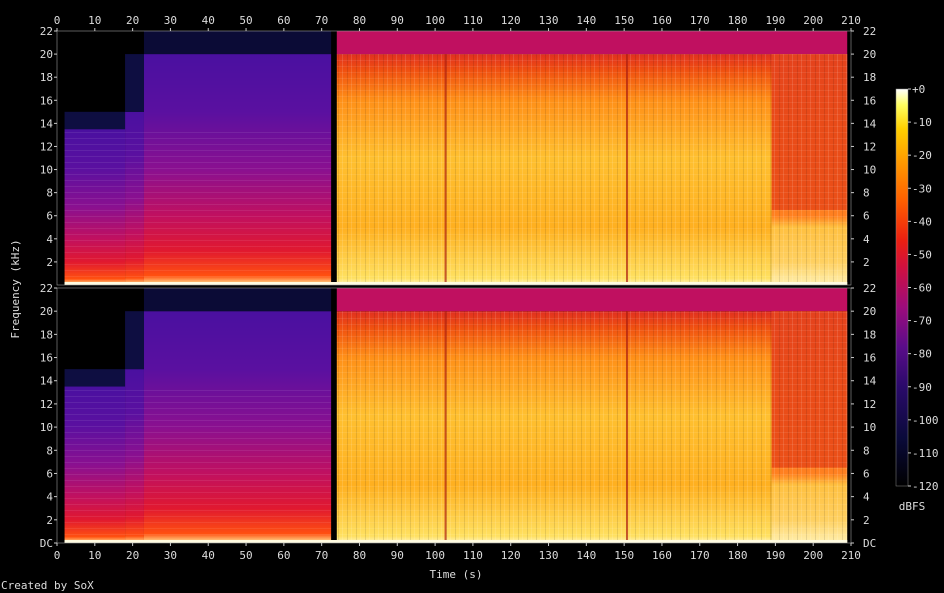 The height and width of the screenshot is (593, 944). Describe the element at coordinates (902, 287) in the screenshot. I see `colorbar-gradient` at that location.